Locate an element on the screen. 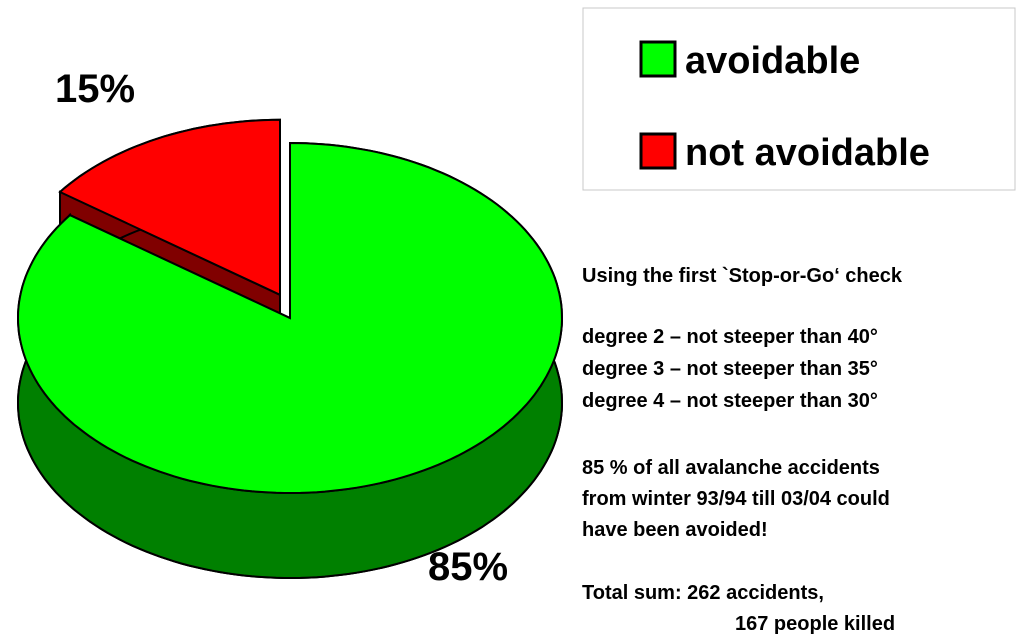 Image resolution: width=1020 pixels, height=644 pixels. annotation: degree 4 – not steeper than 30° is located at coordinates (730, 401).